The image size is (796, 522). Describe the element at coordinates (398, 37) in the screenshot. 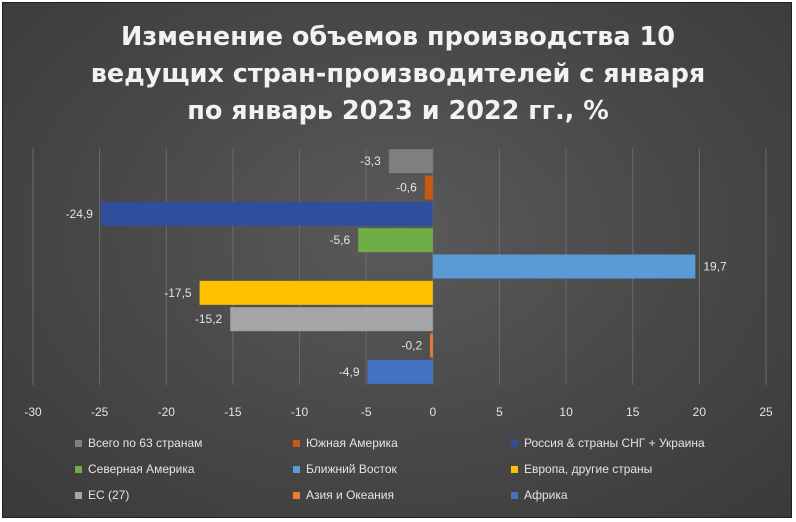

I see `chart-title-line-1: Изменение объемов производства 10` at that location.